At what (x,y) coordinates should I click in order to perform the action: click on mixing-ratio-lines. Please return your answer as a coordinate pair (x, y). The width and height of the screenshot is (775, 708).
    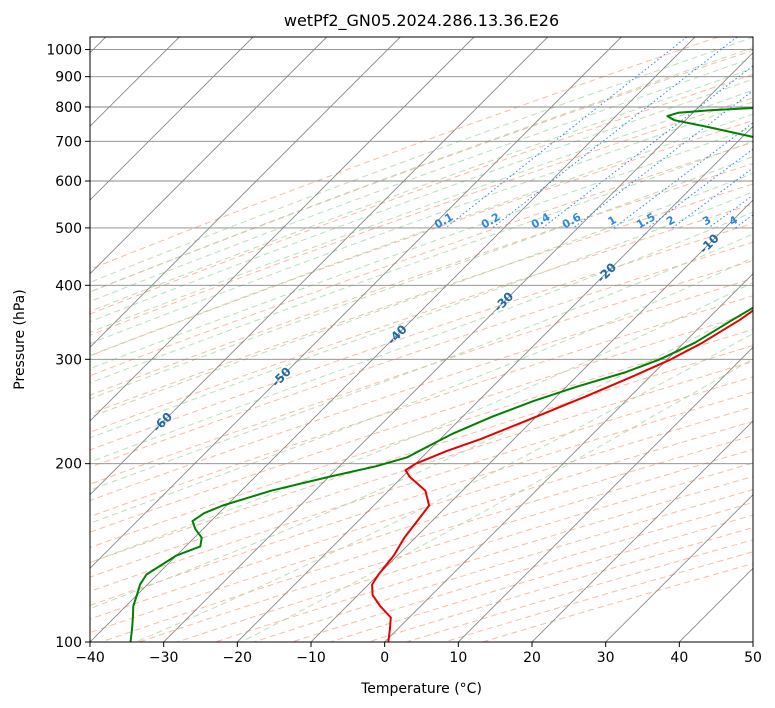
    Looking at the image, I should click on (599, 133).